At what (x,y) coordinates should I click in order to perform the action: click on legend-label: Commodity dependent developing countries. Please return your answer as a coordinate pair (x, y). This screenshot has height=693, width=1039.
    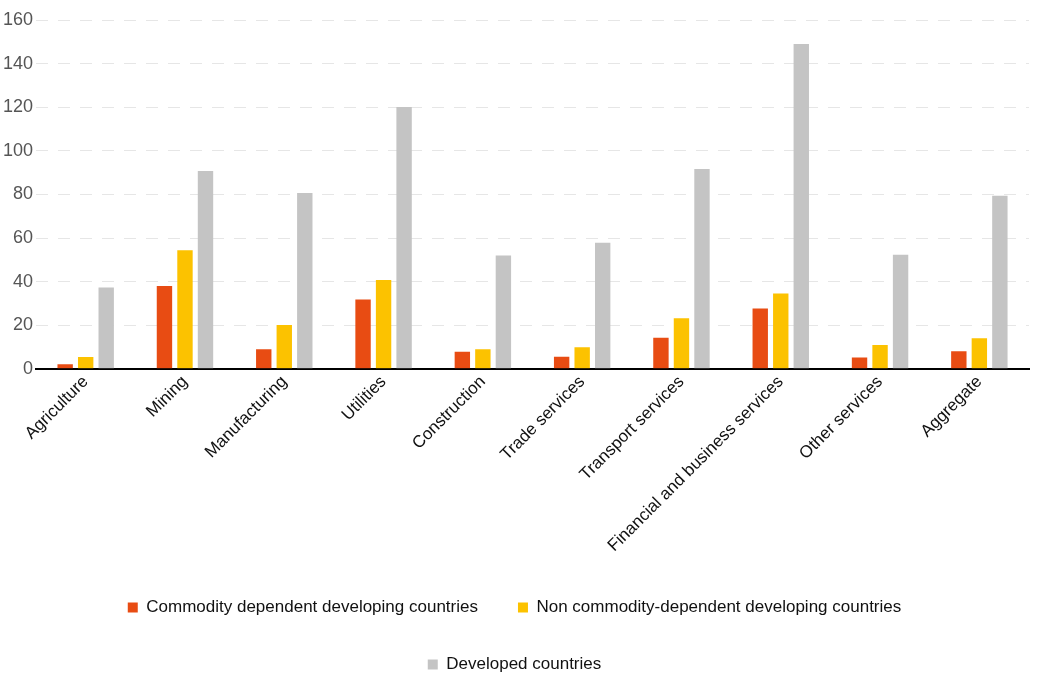
    Looking at the image, I should click on (312, 607).